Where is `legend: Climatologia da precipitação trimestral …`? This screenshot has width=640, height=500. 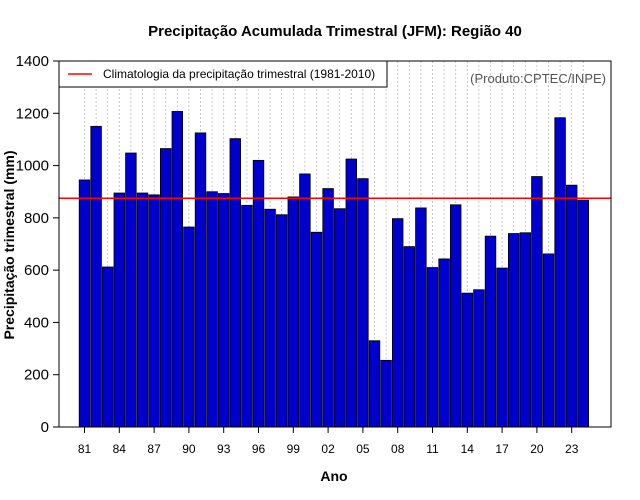
legend: Climatologia da precipitação trimestral … is located at coordinates (223, 74).